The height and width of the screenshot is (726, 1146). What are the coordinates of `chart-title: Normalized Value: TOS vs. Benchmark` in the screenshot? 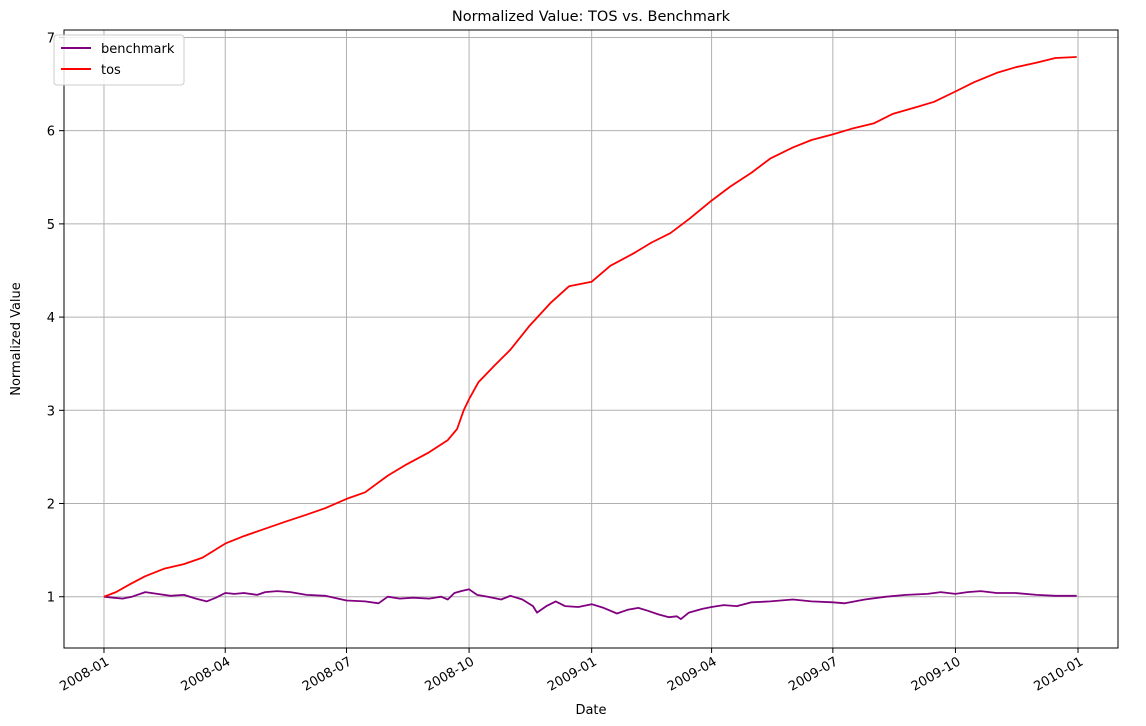 It's located at (591, 17).